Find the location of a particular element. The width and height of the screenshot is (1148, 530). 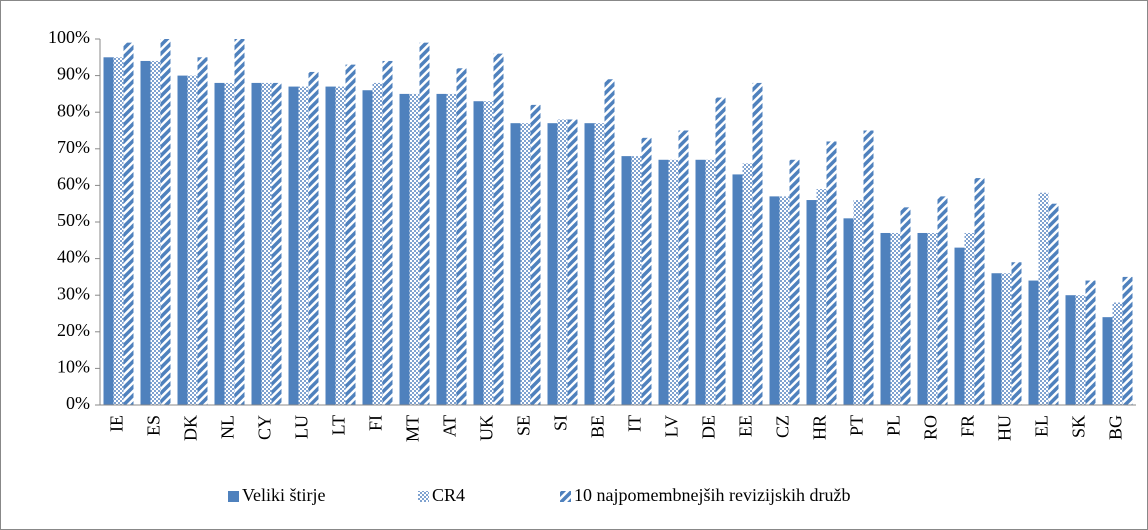

x-tick-label: MT is located at coordinates (413, 428).